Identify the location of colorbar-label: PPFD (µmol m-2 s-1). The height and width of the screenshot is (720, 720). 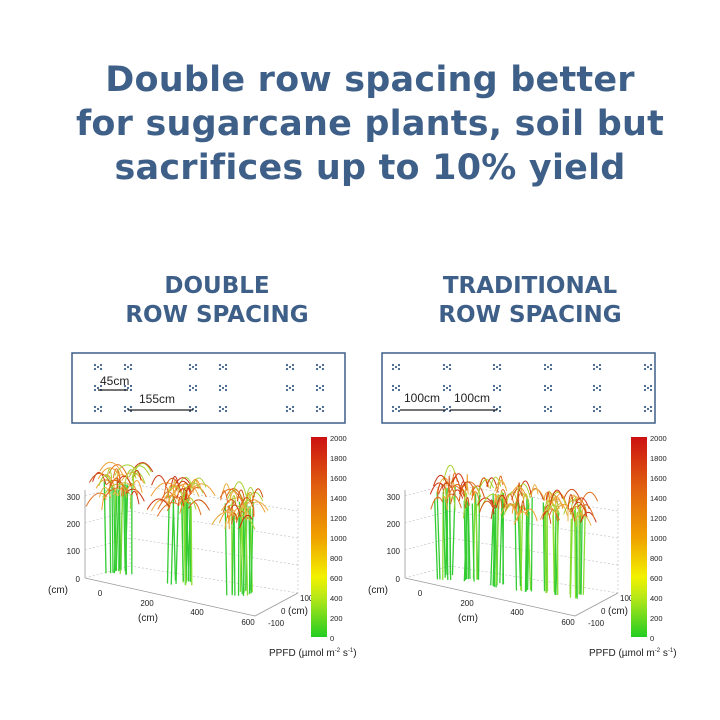
(633, 653).